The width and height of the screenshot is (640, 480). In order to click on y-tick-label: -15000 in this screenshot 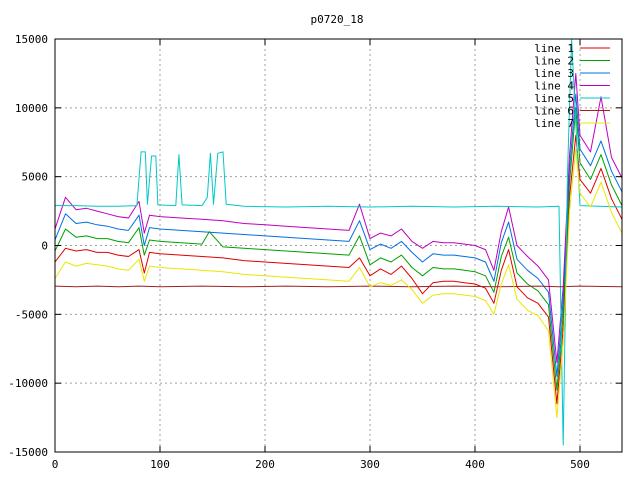, I will do `click(28, 452)`.